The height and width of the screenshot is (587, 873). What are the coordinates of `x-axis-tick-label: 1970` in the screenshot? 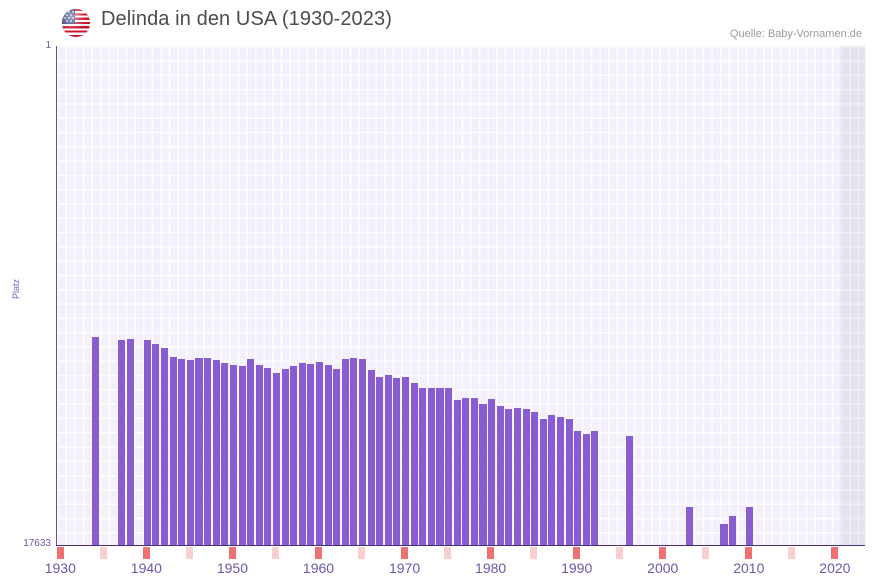 It's located at (404, 568).